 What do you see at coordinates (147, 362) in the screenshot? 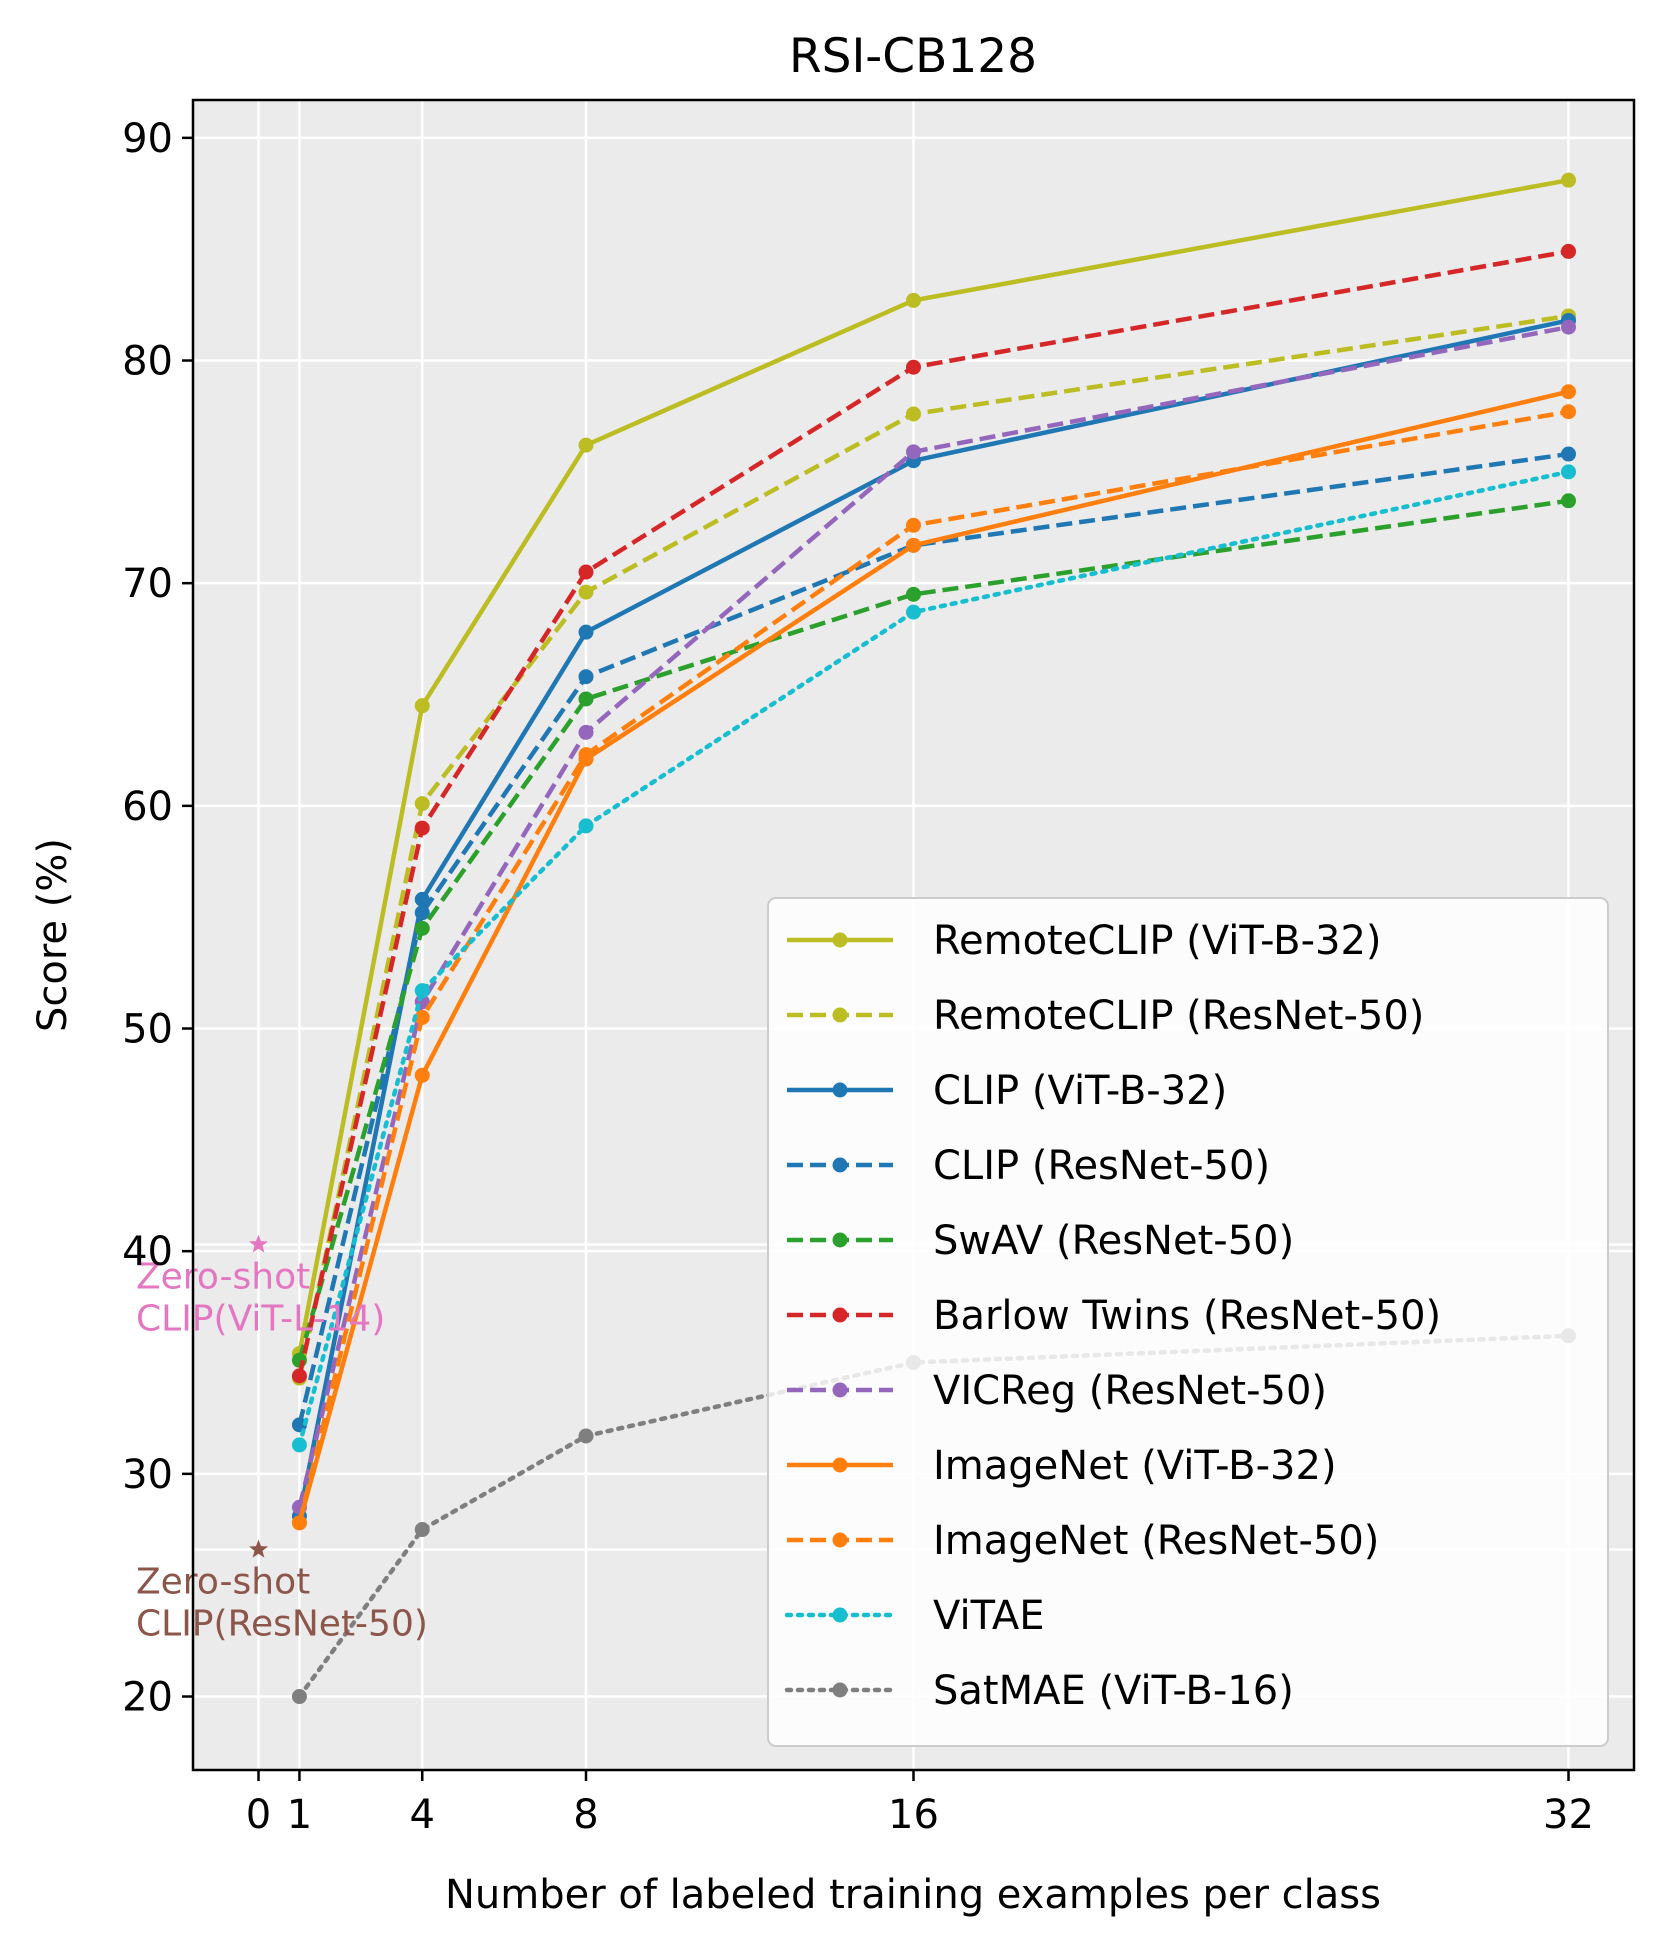
I see `y-tick-label-6: 80` at bounding box center [147, 362].